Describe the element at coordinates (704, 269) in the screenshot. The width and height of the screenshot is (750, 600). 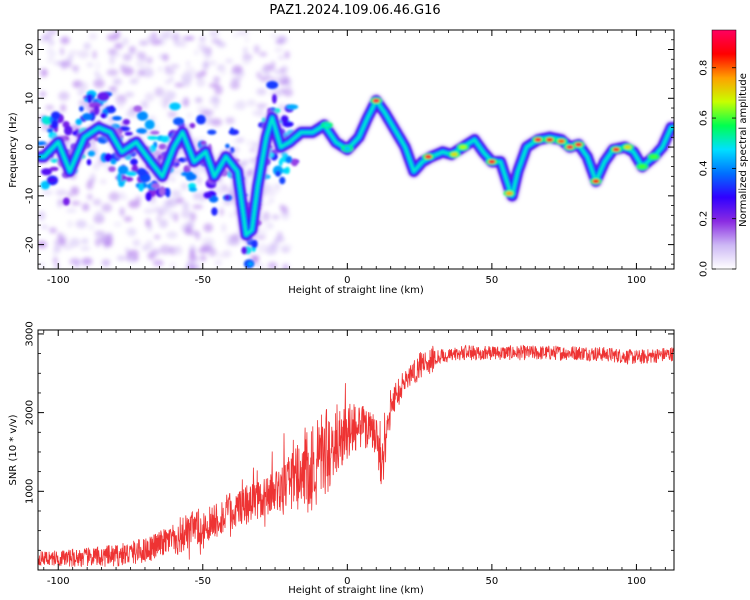
I see `colorbar-tick-label: 0.0` at that location.